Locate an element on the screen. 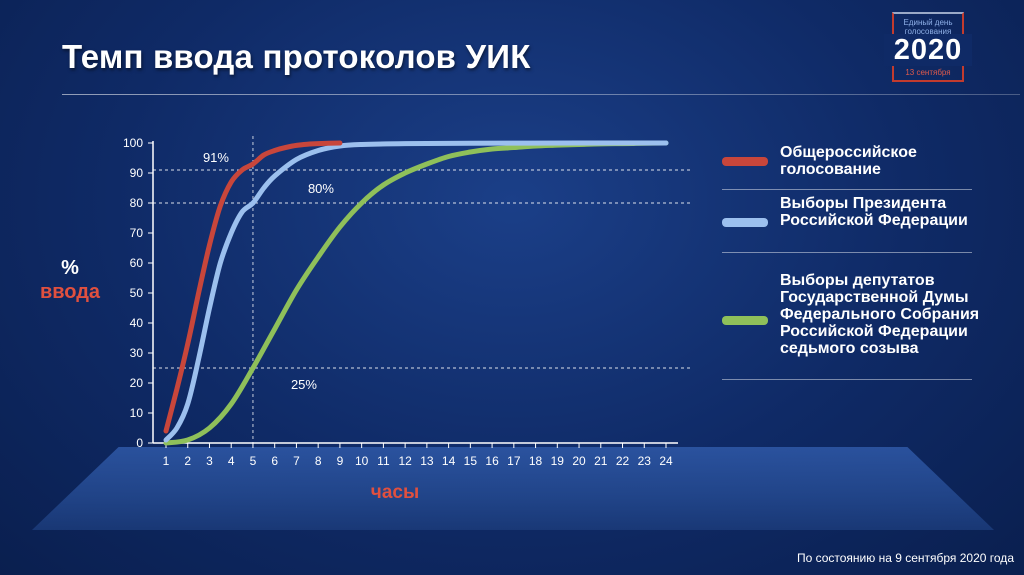 The image size is (1024, 575). election-day-logo: Единый день голосования 2020 13 сентября is located at coordinates (928, 47).